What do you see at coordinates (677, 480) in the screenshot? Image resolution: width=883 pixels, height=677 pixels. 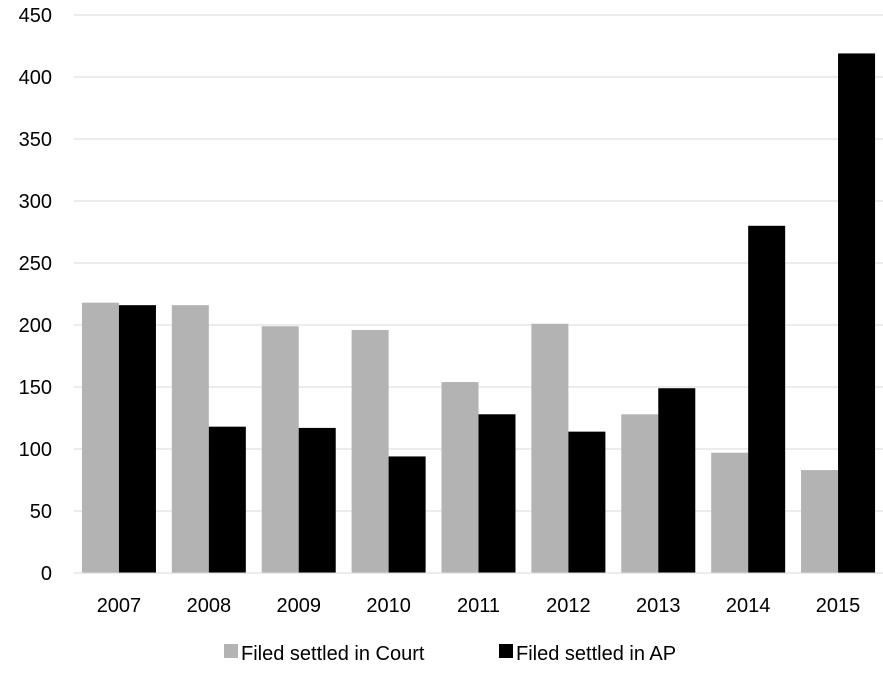 I see `bar-ap-2013` at bounding box center [677, 480].